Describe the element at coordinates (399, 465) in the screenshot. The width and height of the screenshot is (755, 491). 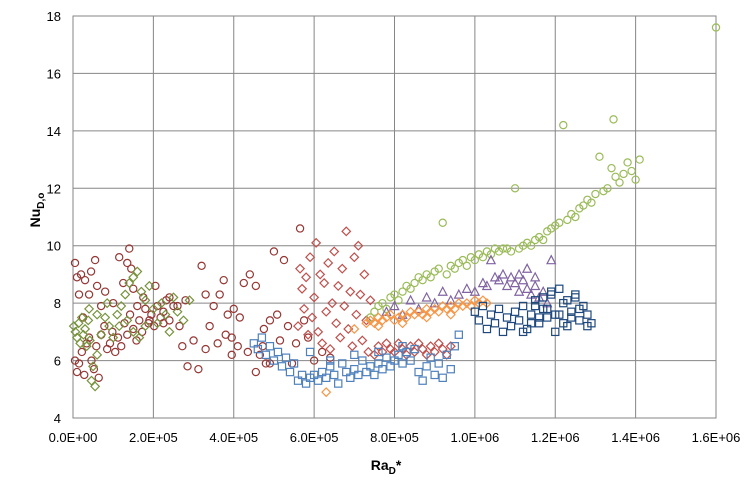
I see `x-axis-title-suffix: *` at that location.